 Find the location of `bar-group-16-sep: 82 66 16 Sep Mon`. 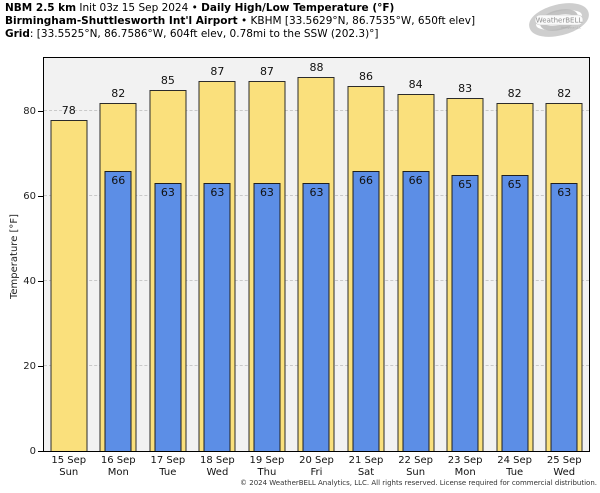

bar-group-16-sep: 82 66 16 Sep Mon is located at coordinates (119, 268).